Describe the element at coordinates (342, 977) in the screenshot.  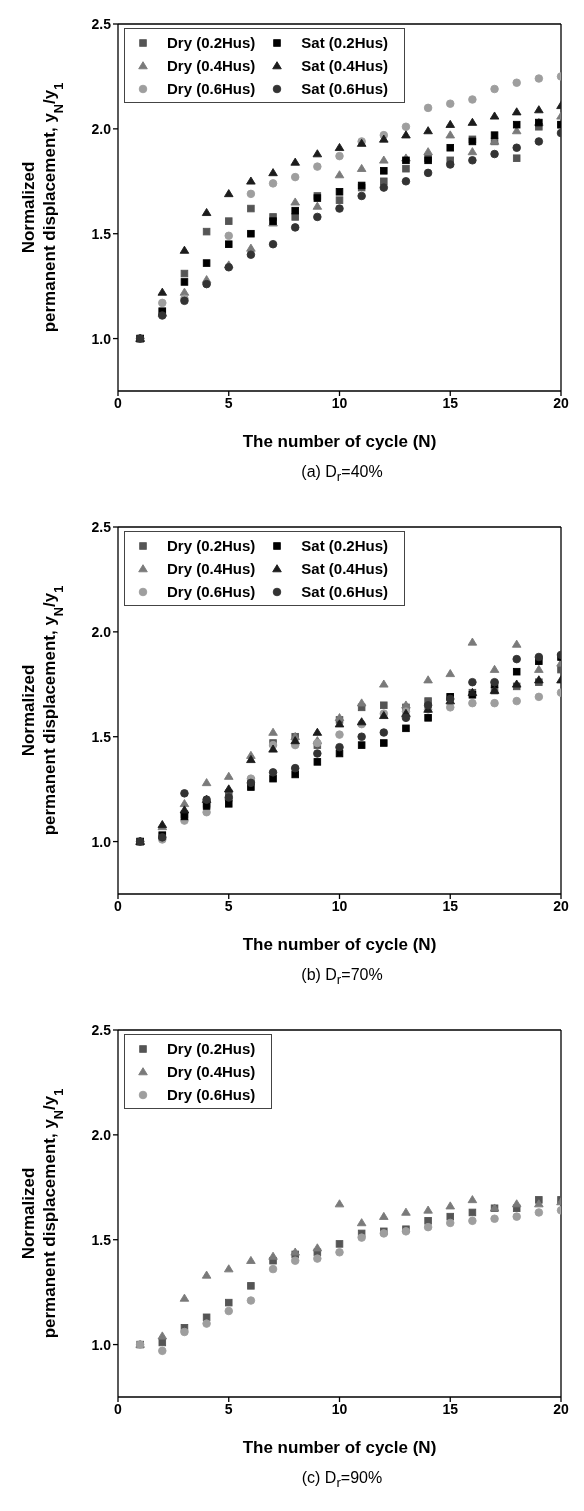
I see `text: (b) D$_{r}$=70%` at that location.